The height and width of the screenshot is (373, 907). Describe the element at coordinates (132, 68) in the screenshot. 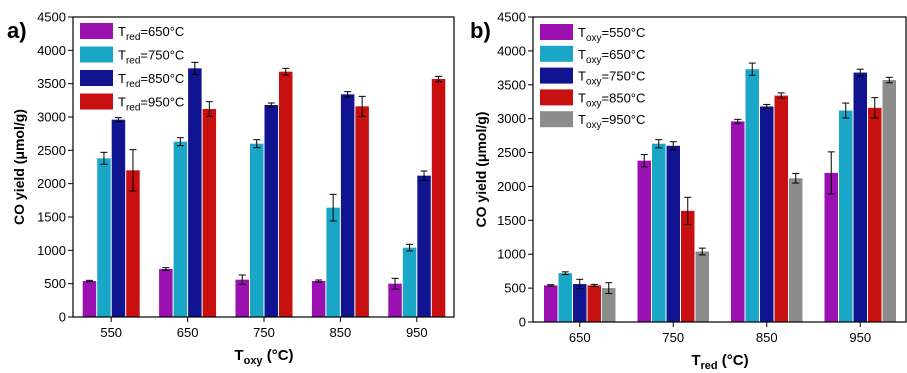

I see `legend: Tred=650°C Tred=750°C Tred=850°C Tred=950°C` at that location.